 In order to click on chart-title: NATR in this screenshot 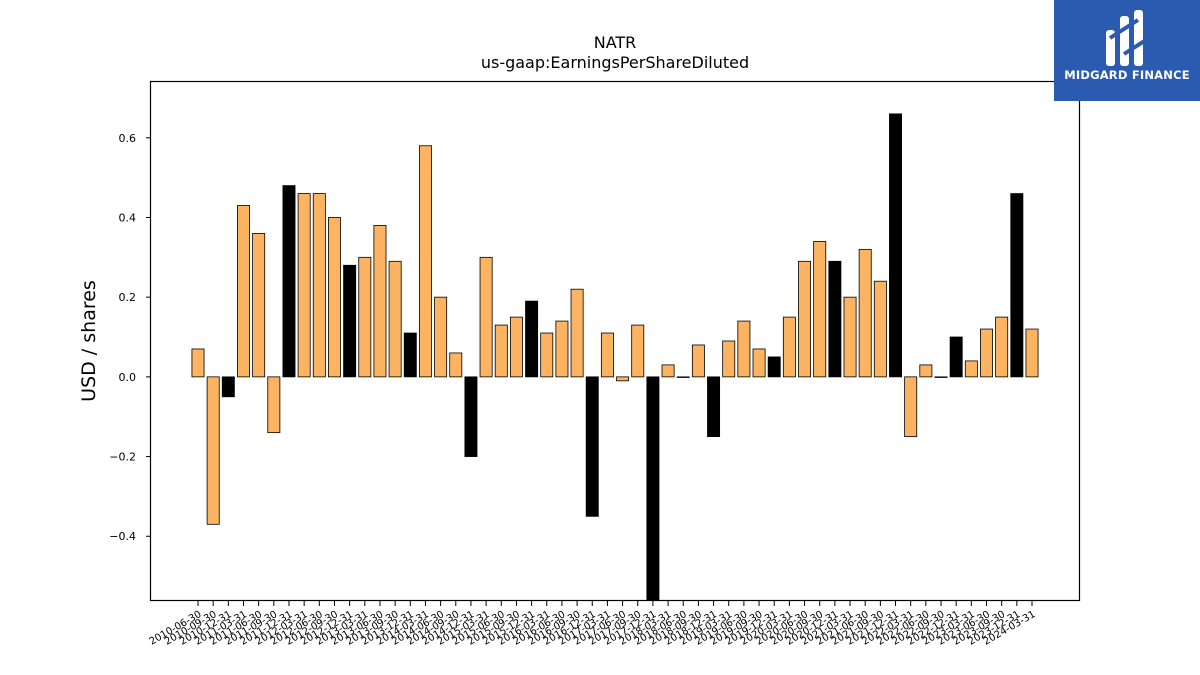, I will do `click(615, 42)`.